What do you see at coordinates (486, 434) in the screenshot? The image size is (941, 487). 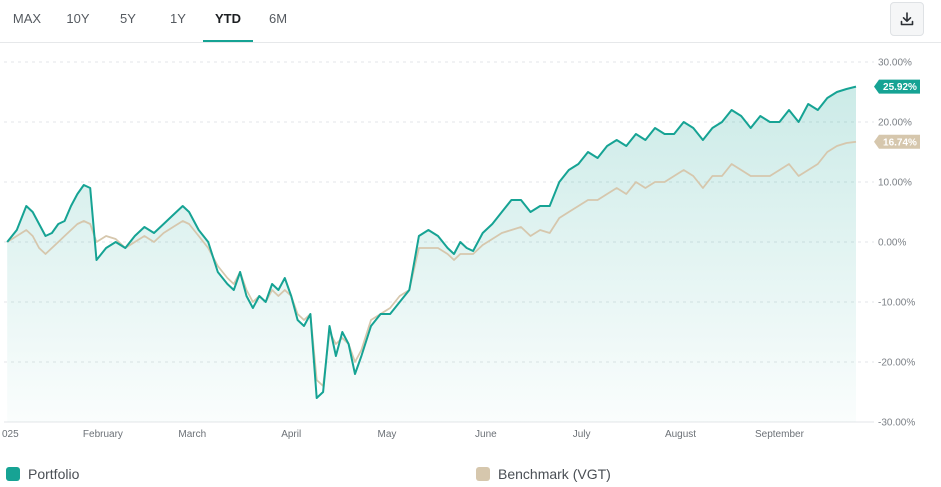 I see `x-tick-label: June` at bounding box center [486, 434].